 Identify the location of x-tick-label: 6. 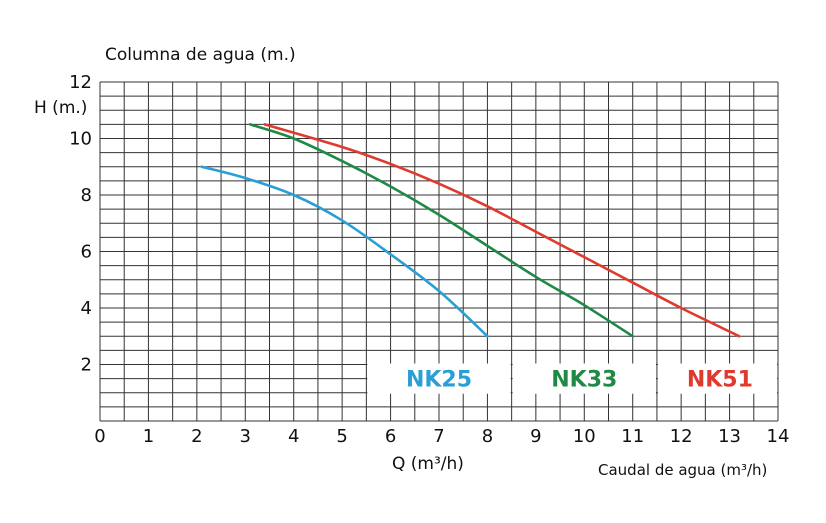
(390, 436).